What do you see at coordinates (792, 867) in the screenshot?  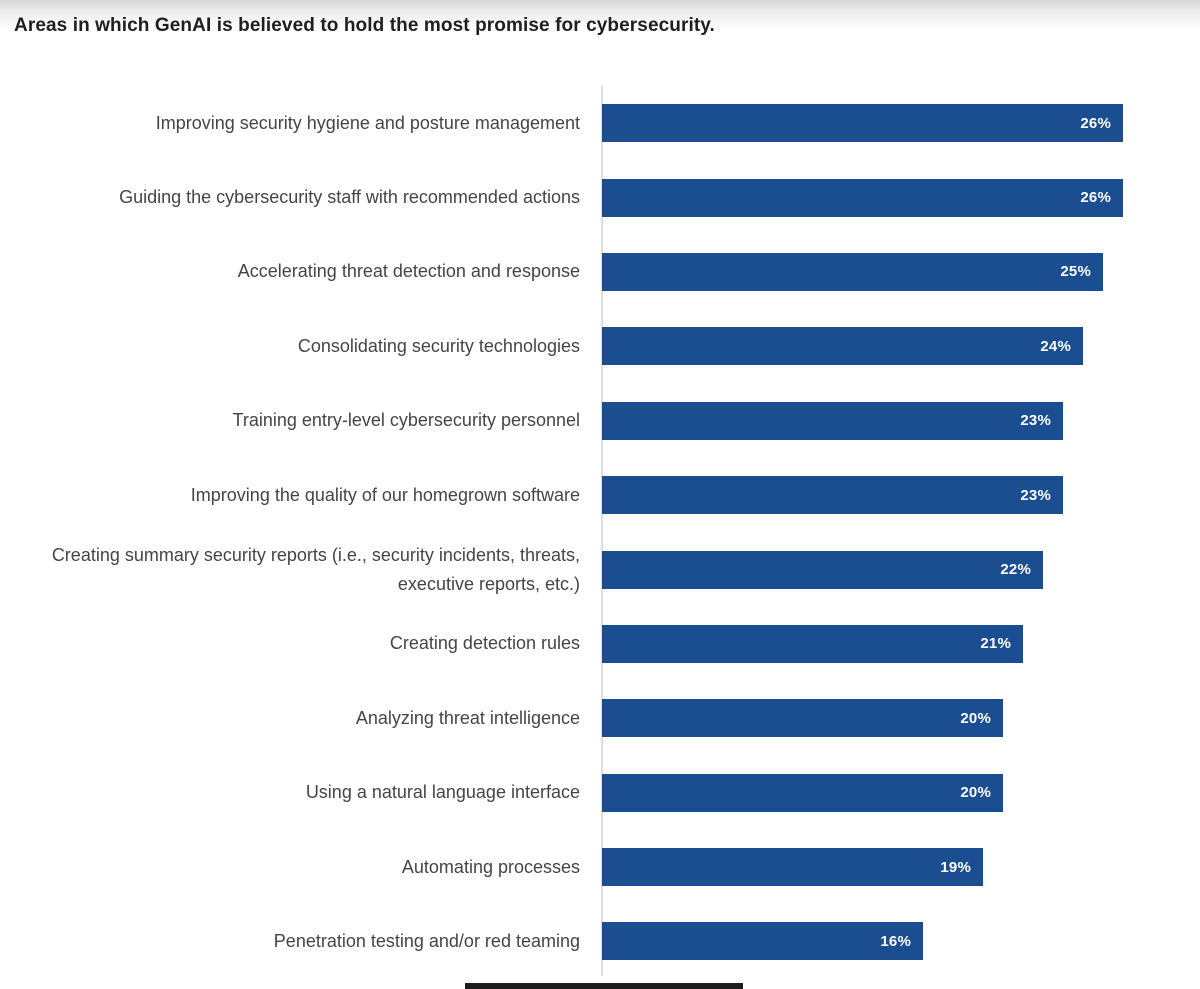 I see `bar: 19%` at bounding box center [792, 867].